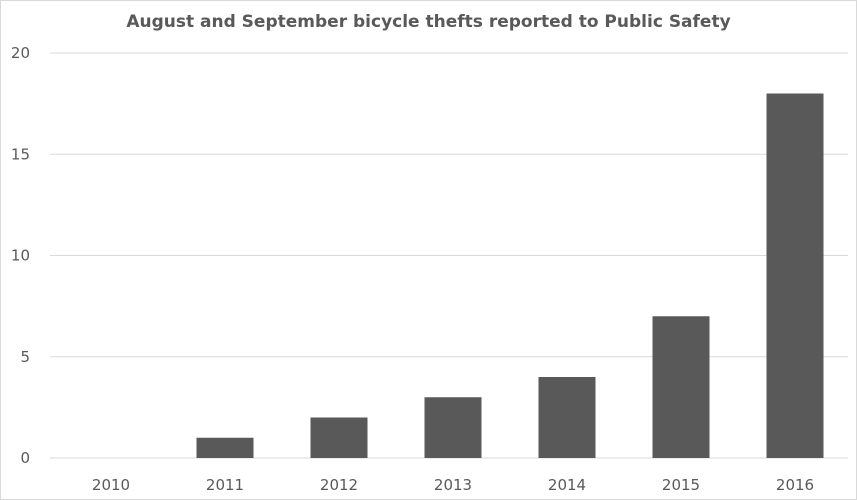 This screenshot has height=500, width=857. What do you see at coordinates (20, 53) in the screenshot?
I see `y-tick-label: 20` at bounding box center [20, 53].